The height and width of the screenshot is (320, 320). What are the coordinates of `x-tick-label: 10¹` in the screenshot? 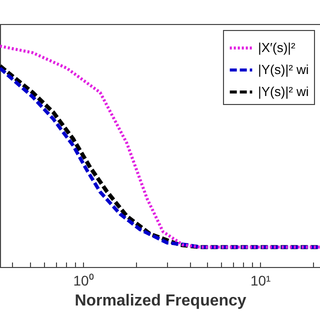 It's located at (261, 280).